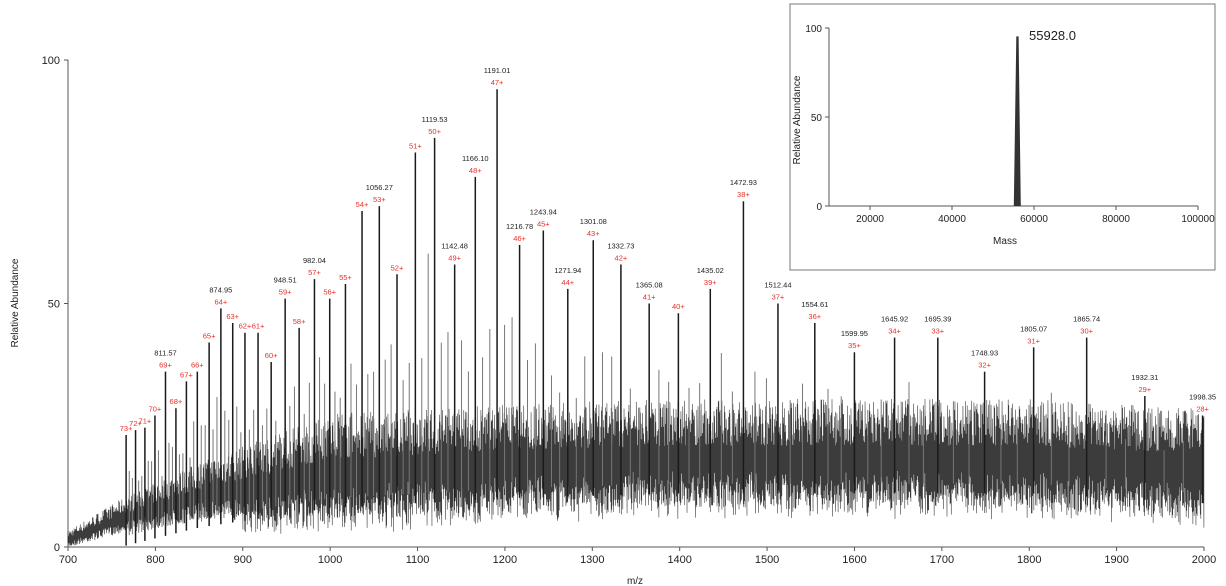 This screenshot has height=586, width=1226. What do you see at coordinates (854, 560) in the screenshot?
I see `x-tick-label: 1600` at bounding box center [854, 560].